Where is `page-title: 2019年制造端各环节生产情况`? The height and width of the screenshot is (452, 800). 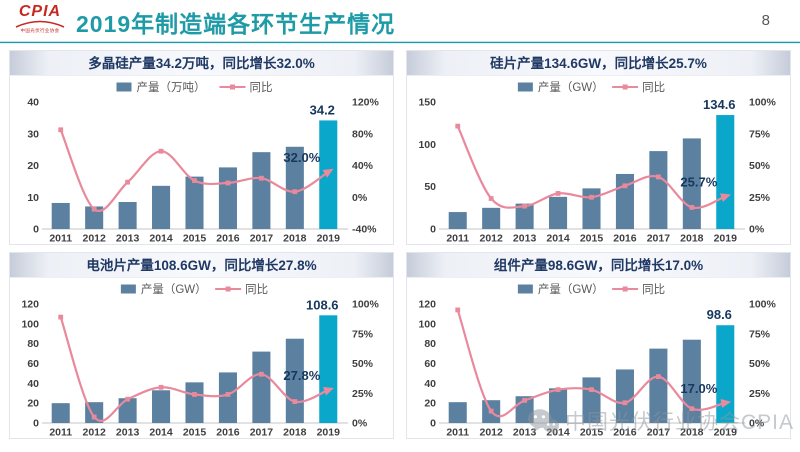 page-title: 2019年制造端各环节生产情况 is located at coordinates (236, 24).